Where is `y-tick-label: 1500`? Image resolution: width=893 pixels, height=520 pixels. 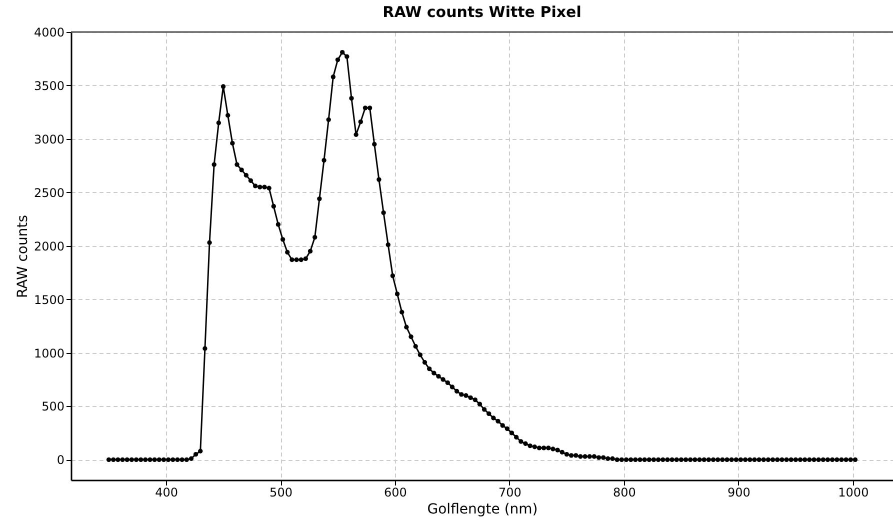
y-tick-label: 1500 is located at coordinates (49, 299).